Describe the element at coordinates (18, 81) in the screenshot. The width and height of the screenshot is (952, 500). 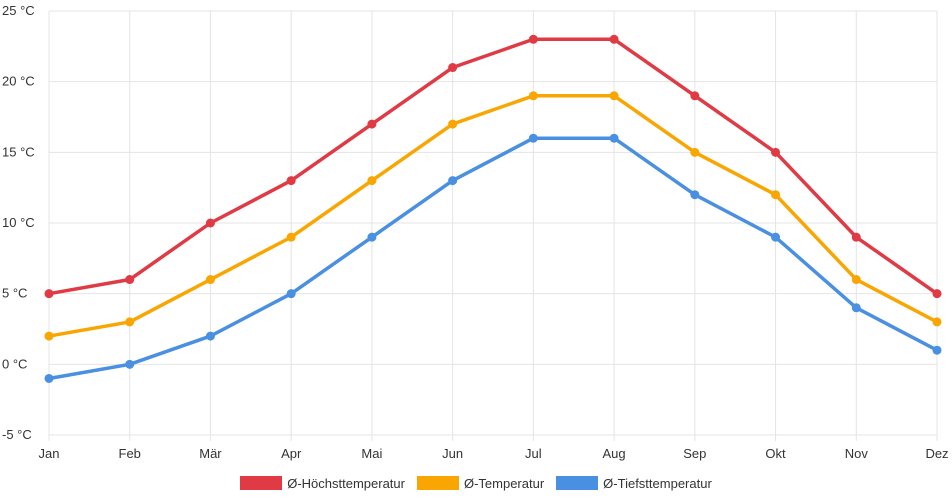
I see `y-tick-label: 20 °C` at that location.